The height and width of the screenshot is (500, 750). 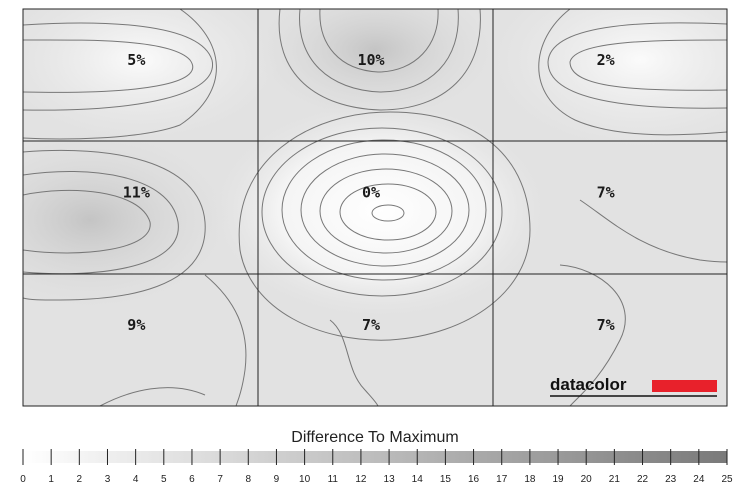 What do you see at coordinates (633, 386) in the screenshot?
I see `datacolor-logo: datacolor` at bounding box center [633, 386].